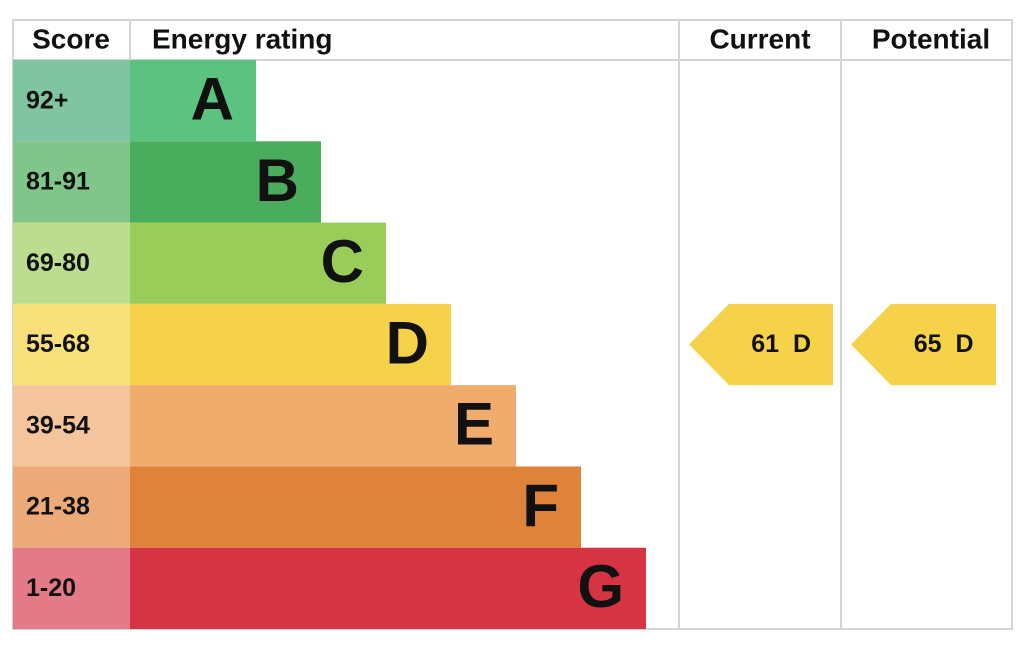  Describe the element at coordinates (212, 98) in the screenshot. I see `band-letter: A` at that location.